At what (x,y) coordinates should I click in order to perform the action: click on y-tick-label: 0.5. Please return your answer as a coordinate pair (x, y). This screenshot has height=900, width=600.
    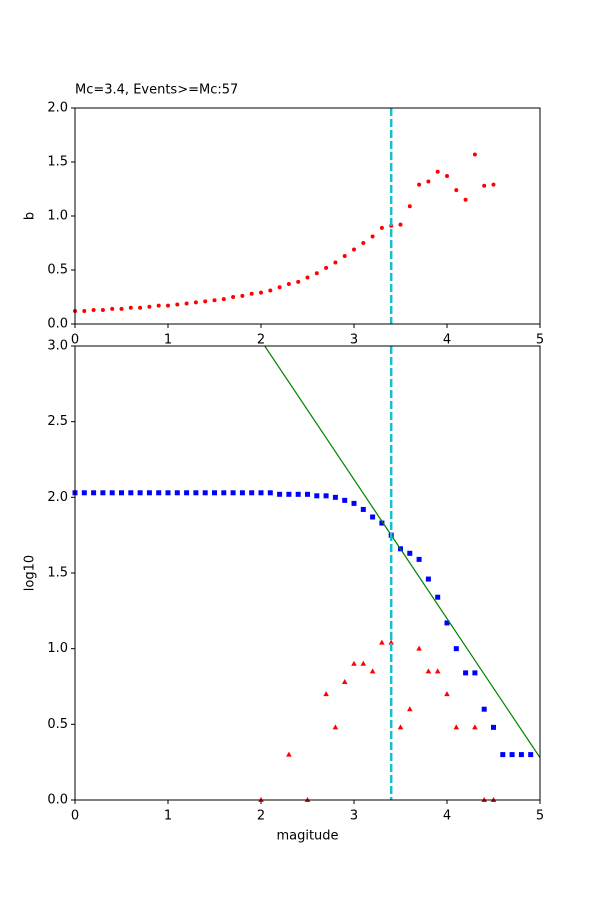
    Looking at the image, I should click on (57, 270).